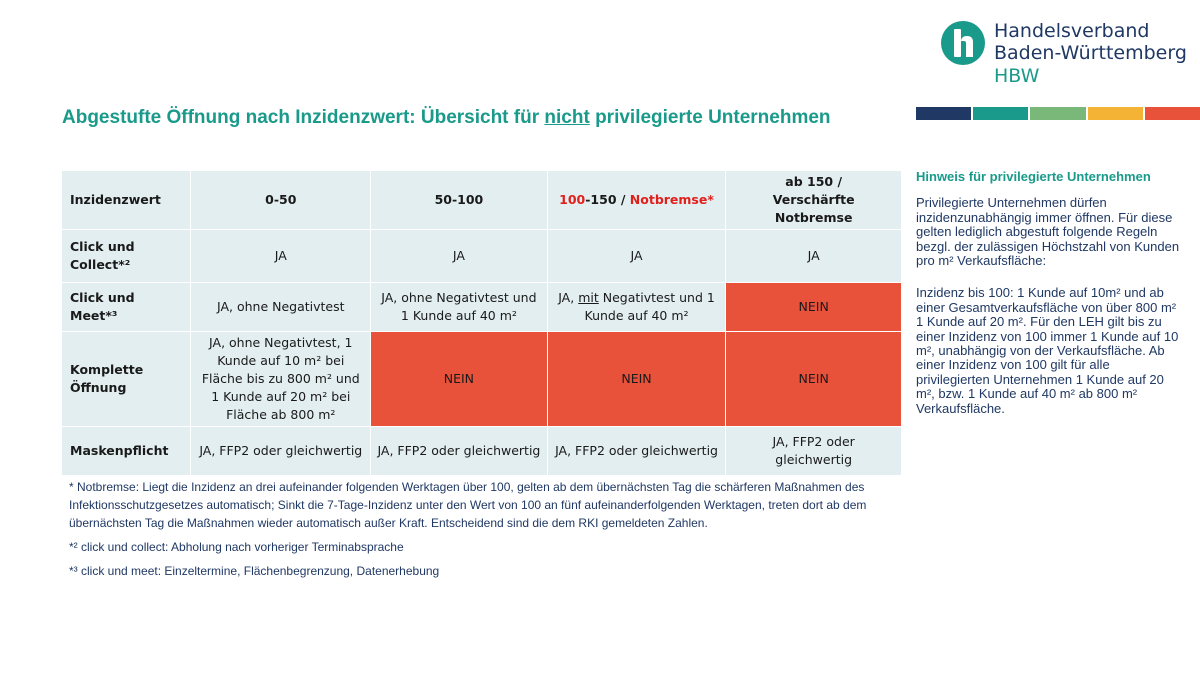  What do you see at coordinates (572, 199) in the screenshot?
I see `header-100-value: 100` at bounding box center [572, 199].